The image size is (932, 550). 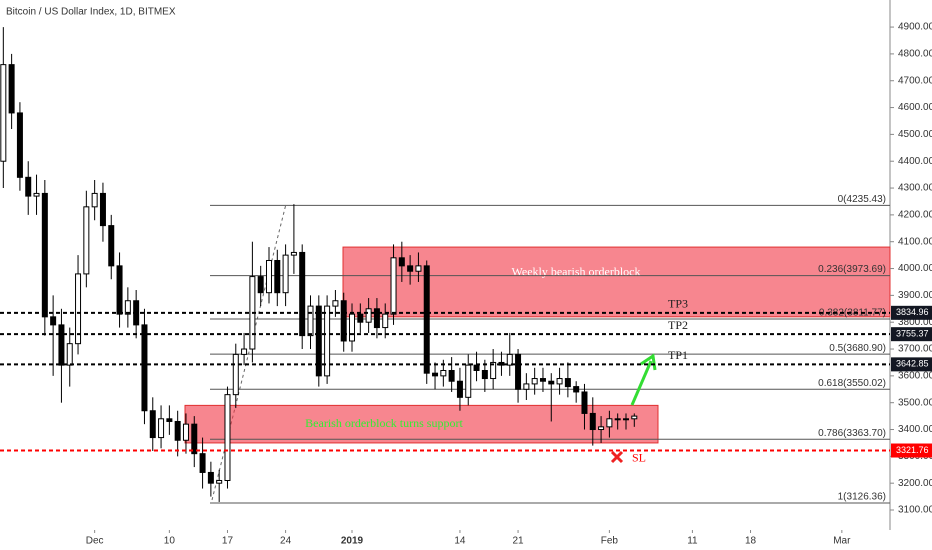 What do you see at coordinates (915, 322) in the screenshot?
I see `y-tick-label: 3800.00` at bounding box center [915, 322].